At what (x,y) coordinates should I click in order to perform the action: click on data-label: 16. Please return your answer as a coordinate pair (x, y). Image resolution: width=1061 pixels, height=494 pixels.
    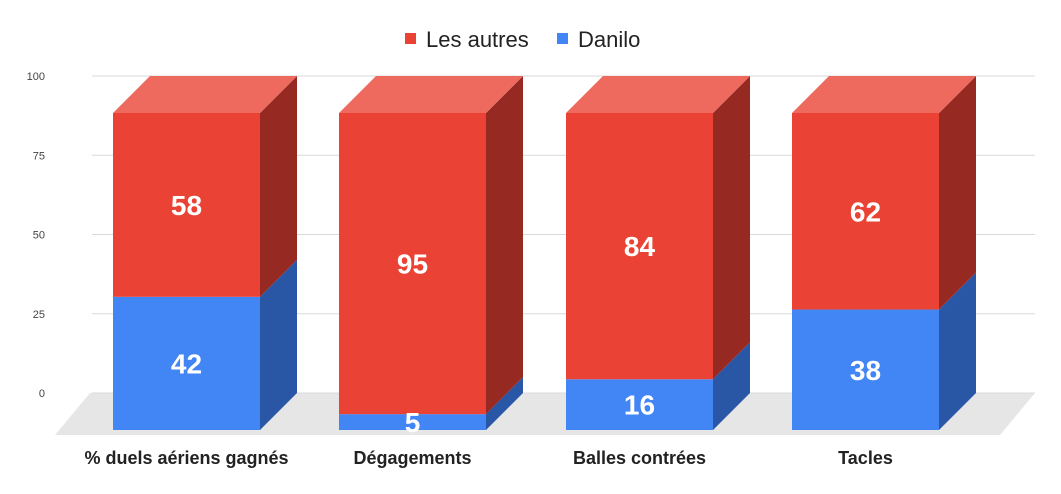
    Looking at the image, I should click on (639, 405).